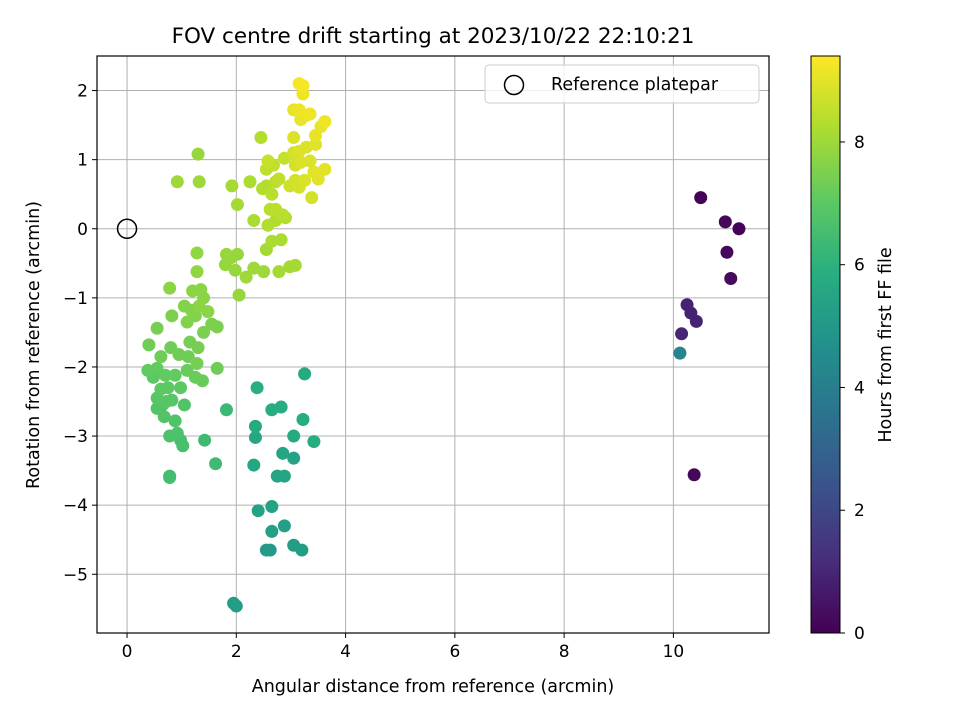 The image size is (960, 720). Describe the element at coordinates (859, 511) in the screenshot. I see `colorbar-tick-label: 2` at that location.